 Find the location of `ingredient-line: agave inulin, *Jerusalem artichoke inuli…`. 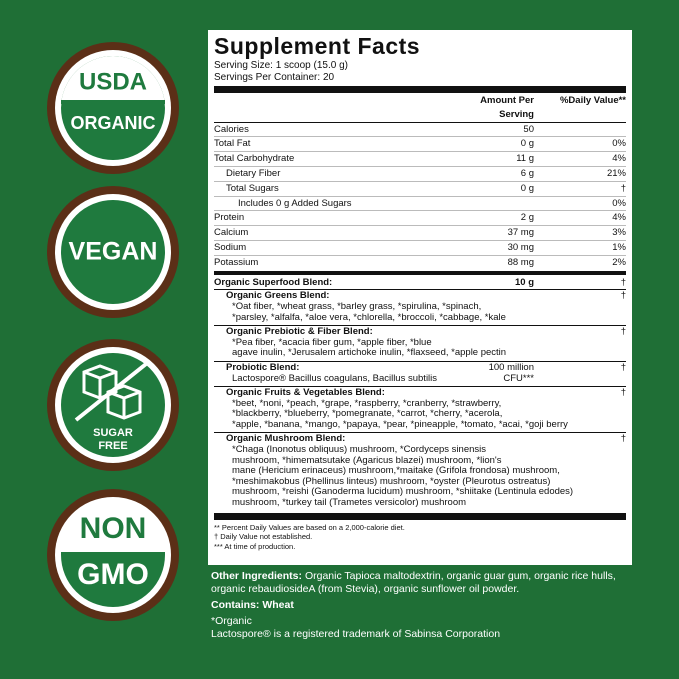

ingredient-line: agave inulin, *Jerusalem artichoke inuli… is located at coordinates (369, 353).